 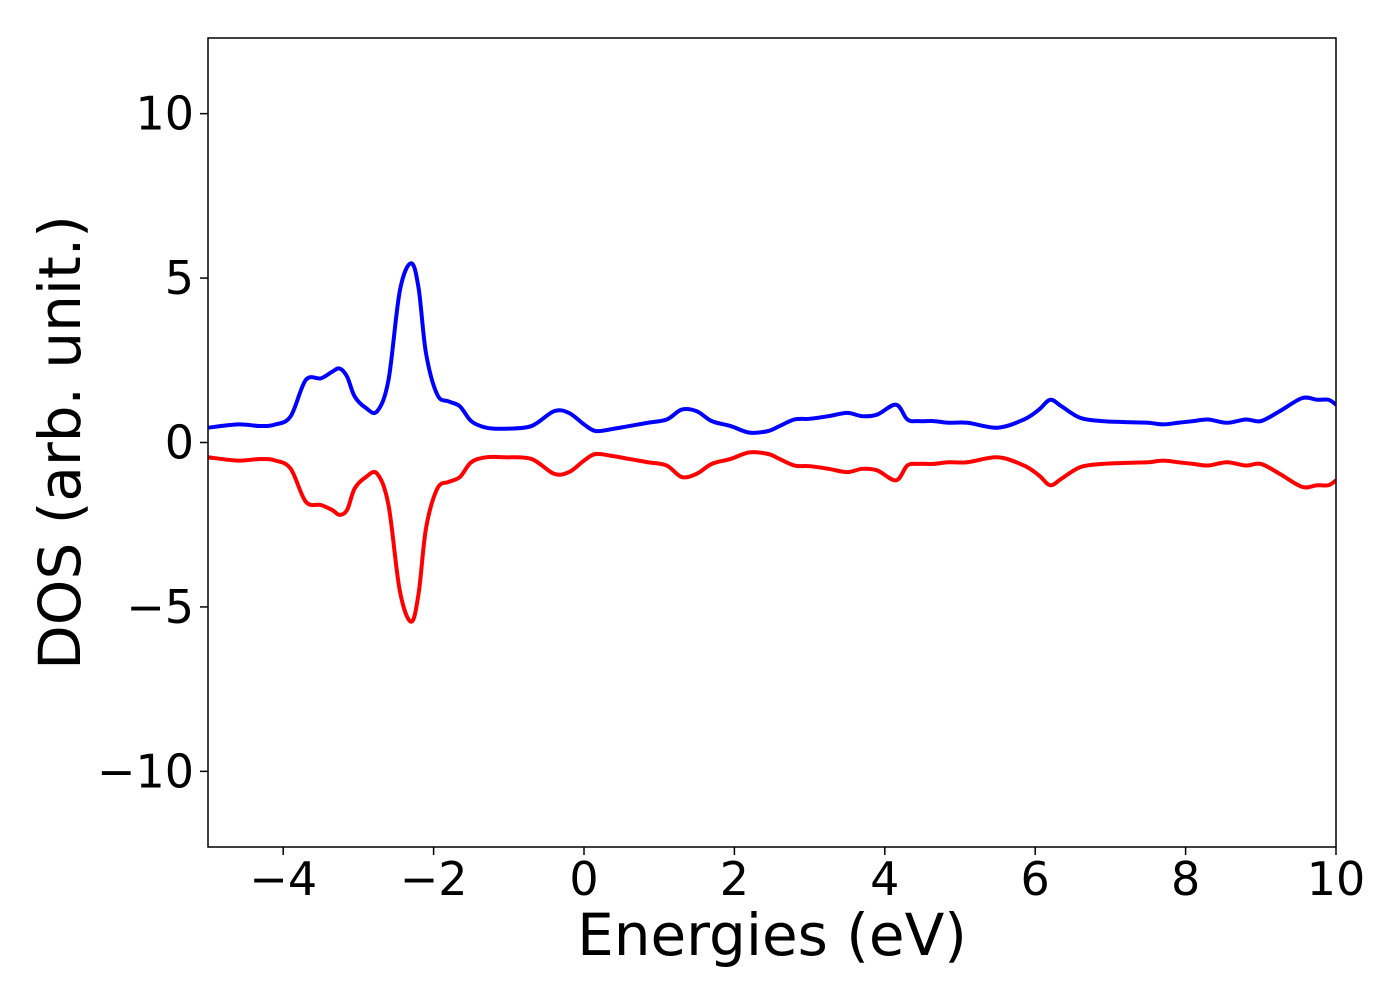 What do you see at coordinates (152, 442) in the screenshot?
I see `y-axis: −10 −5 0 5 10` at bounding box center [152, 442].